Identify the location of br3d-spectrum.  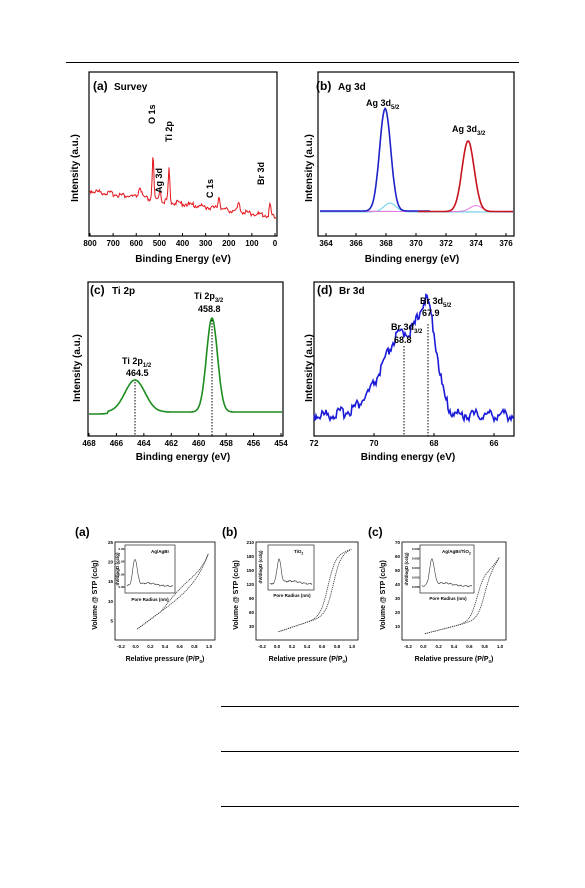
(414, 358).